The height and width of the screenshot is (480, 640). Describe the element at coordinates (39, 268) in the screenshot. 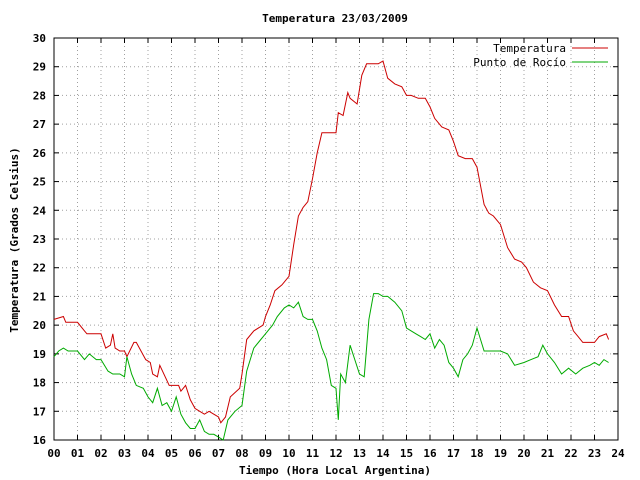

I see `y-tick-label: 22` at that location.